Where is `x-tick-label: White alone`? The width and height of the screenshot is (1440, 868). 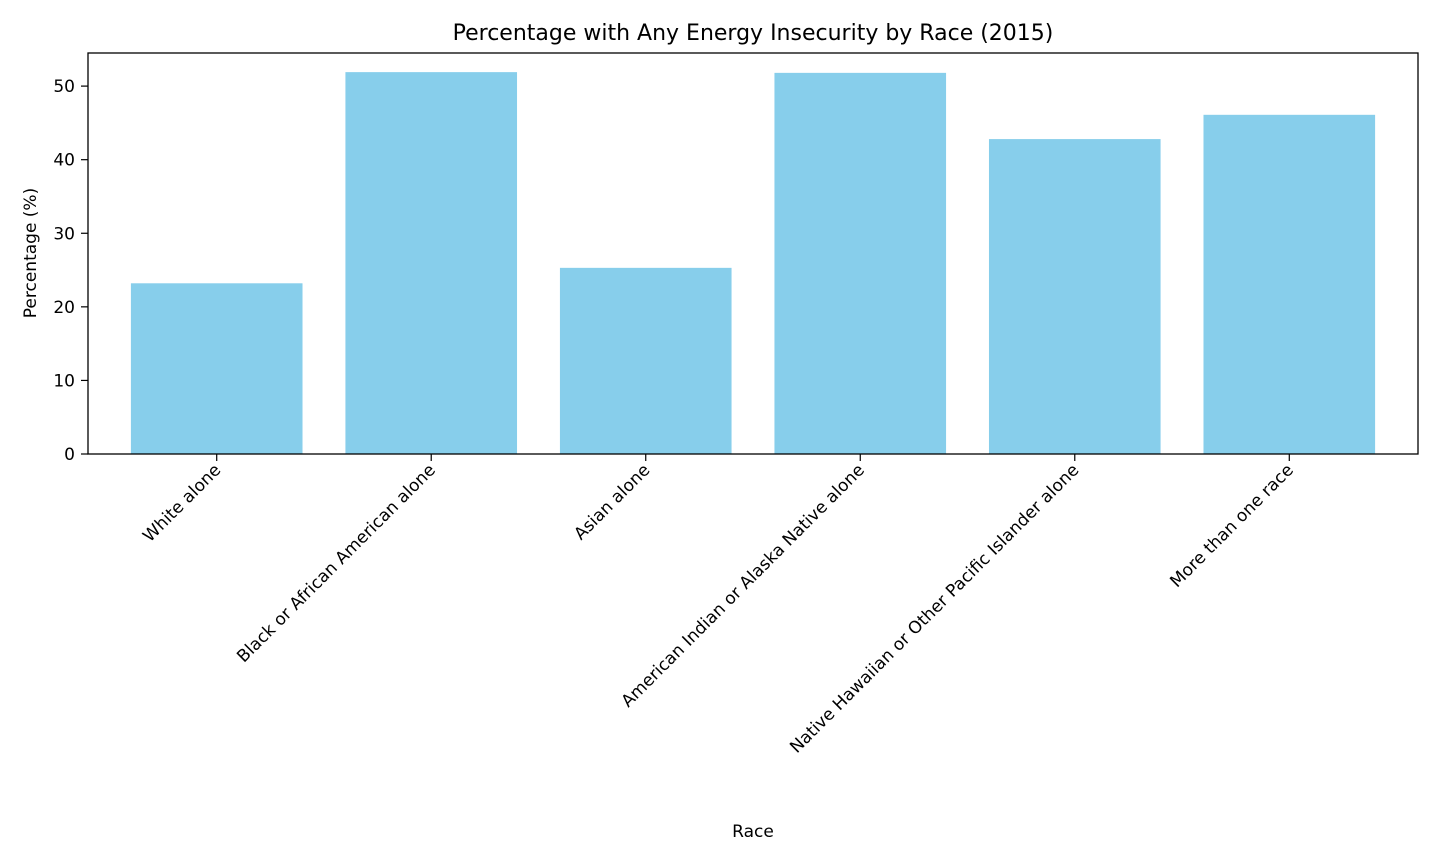
x-tick-label: White alone is located at coordinates (182, 503).